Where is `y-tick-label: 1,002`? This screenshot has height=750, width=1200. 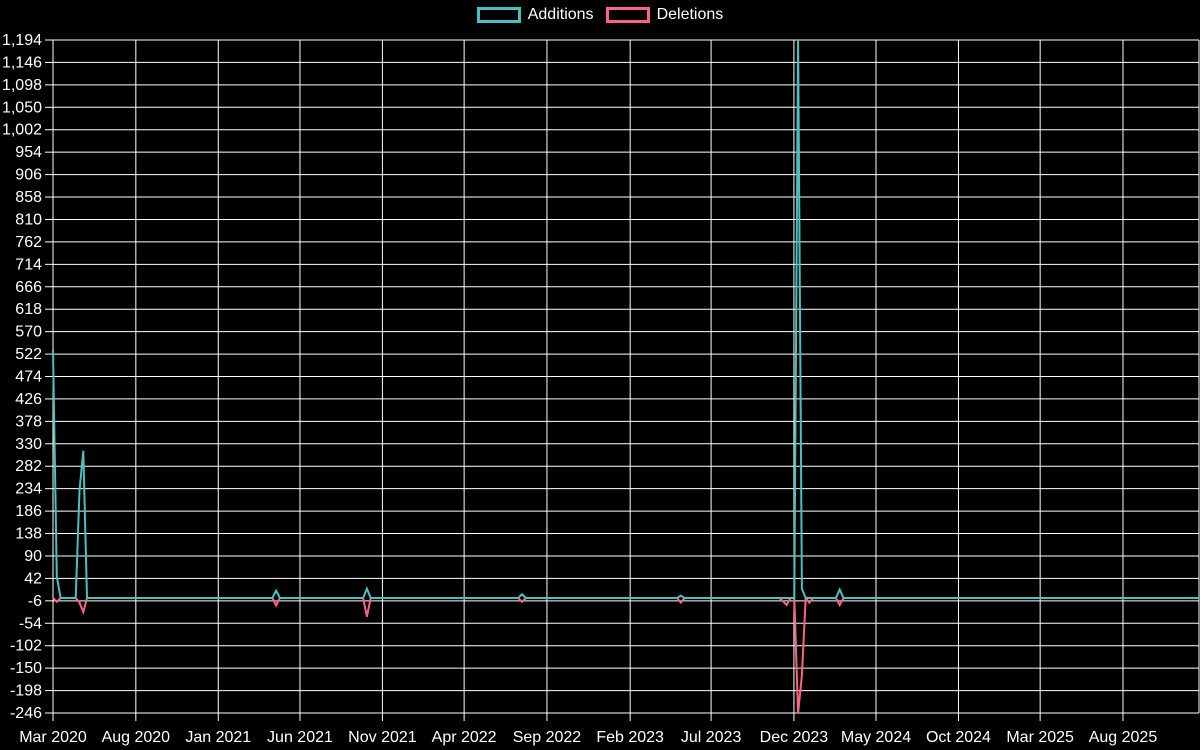 y-tick-label: 1,002 is located at coordinates (22, 130).